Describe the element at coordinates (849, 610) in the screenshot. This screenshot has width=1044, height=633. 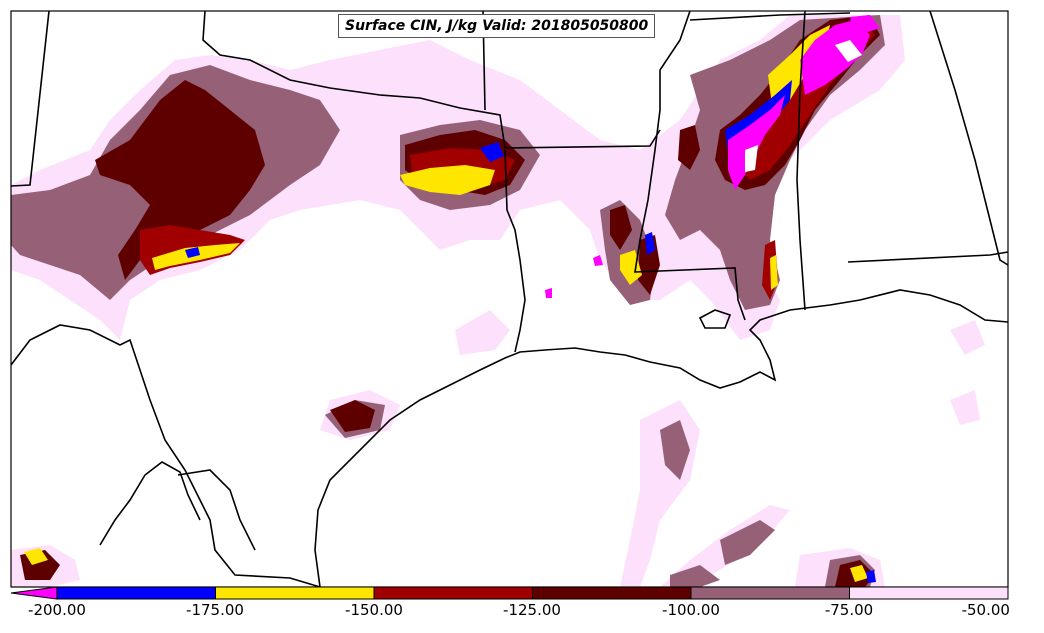
I see `colorbar-label: -75.00` at that location.